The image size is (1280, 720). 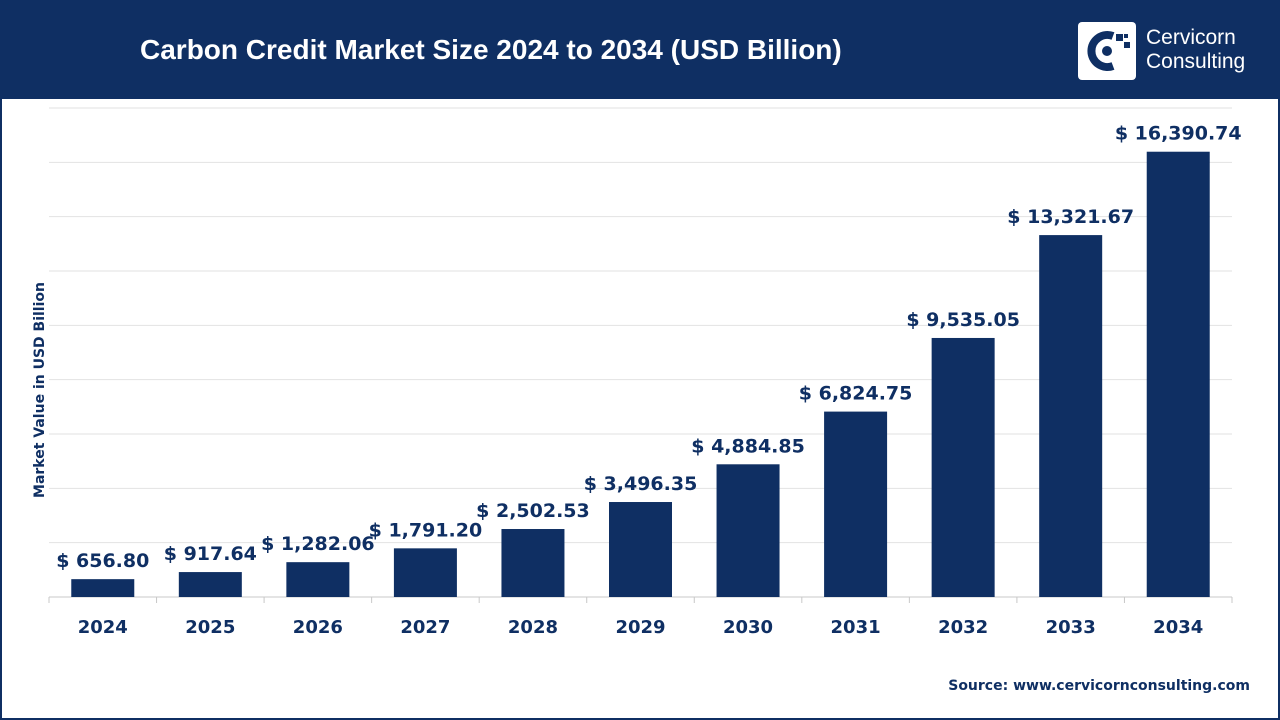 What do you see at coordinates (963, 627) in the screenshot?
I see `x-tick-label: 2032` at bounding box center [963, 627].